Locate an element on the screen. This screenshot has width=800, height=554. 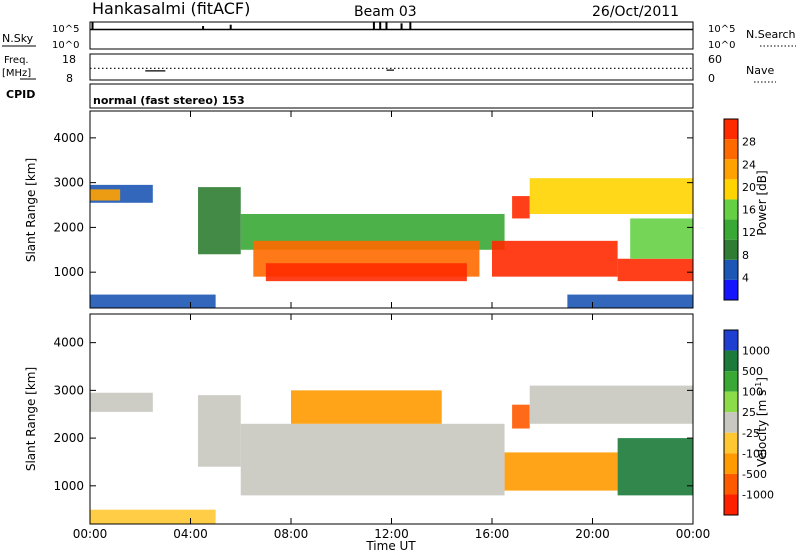
power-ylabel: Slant Range [km] is located at coordinates (31, 210).